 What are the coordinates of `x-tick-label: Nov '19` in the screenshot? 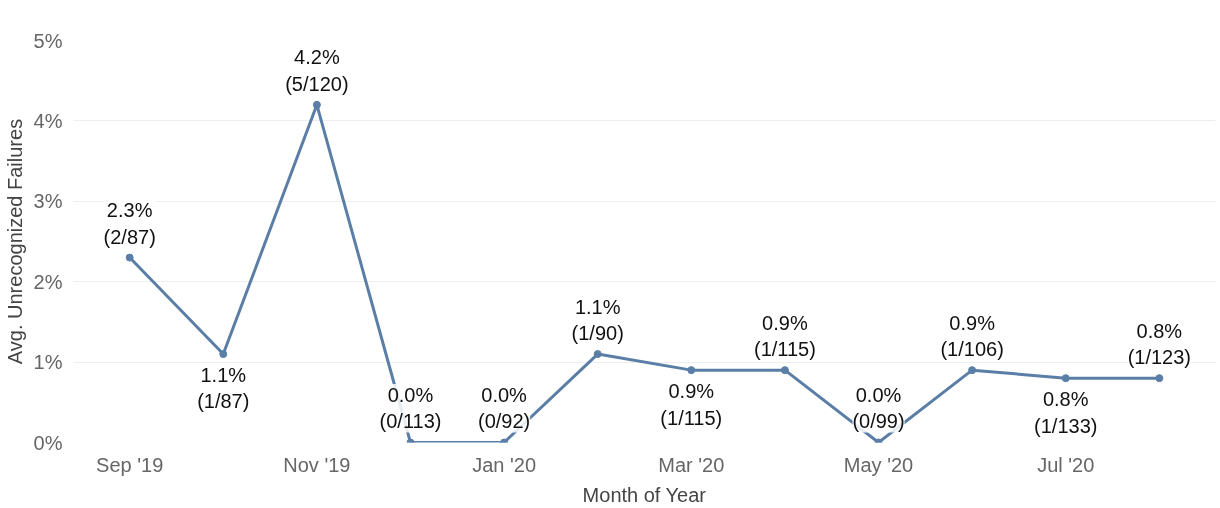 It's located at (317, 464).